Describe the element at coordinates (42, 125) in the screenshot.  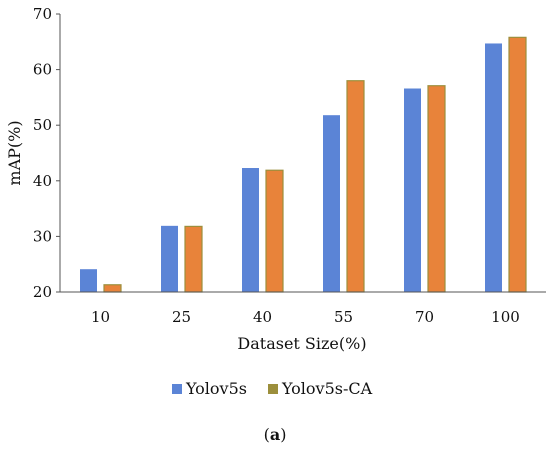
I see `y-tick-label: 50` at that location.